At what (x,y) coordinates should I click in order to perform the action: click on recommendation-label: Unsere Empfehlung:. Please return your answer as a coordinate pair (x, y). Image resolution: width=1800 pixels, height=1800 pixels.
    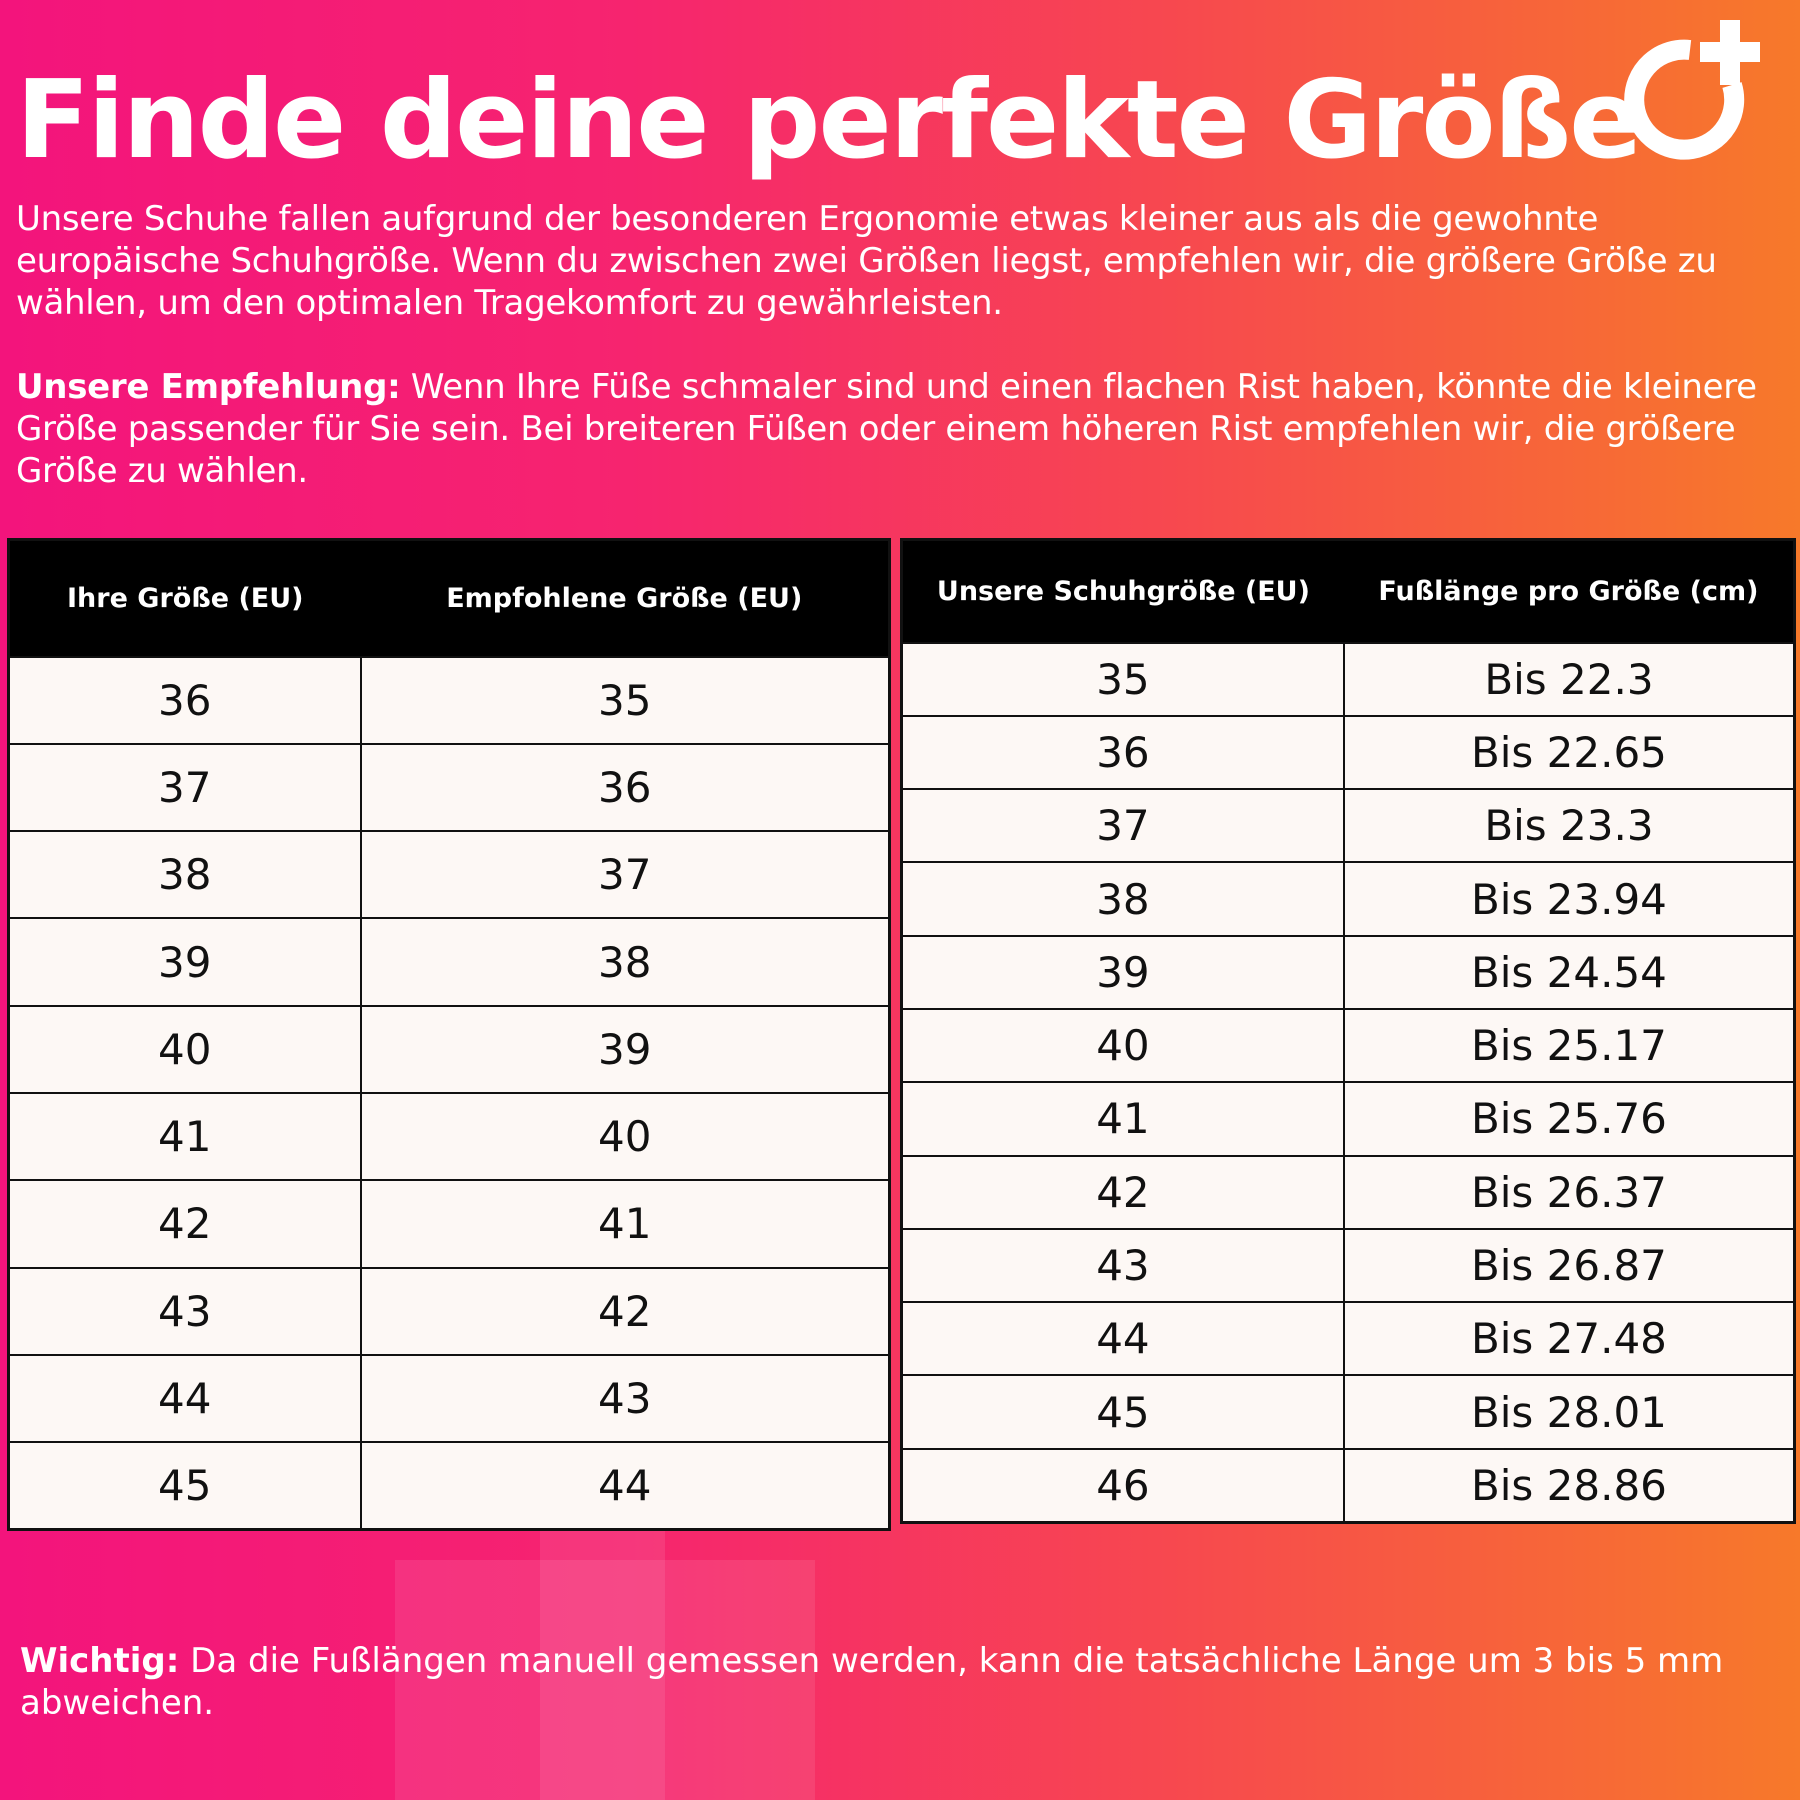
    Looking at the image, I should click on (208, 387).